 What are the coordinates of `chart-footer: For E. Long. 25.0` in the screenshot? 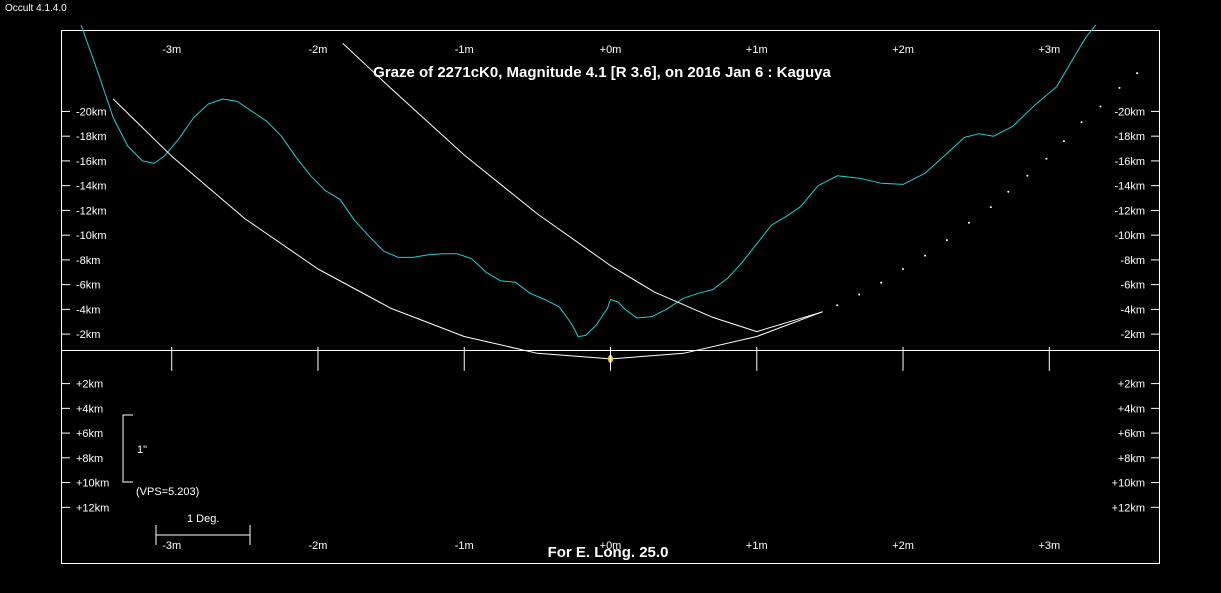 It's located at (608, 552).